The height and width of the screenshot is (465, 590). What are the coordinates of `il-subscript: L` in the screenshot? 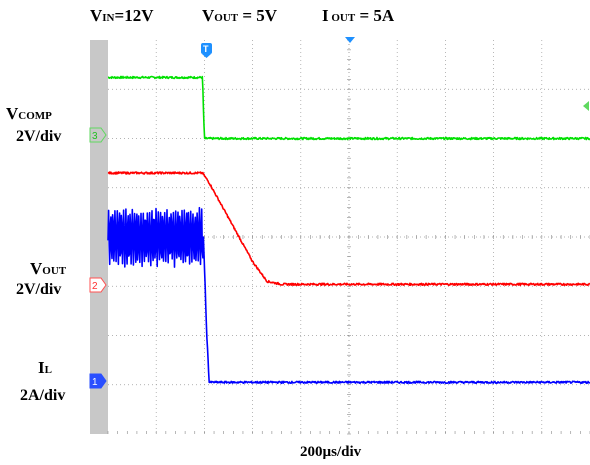 It's located at (48, 370).